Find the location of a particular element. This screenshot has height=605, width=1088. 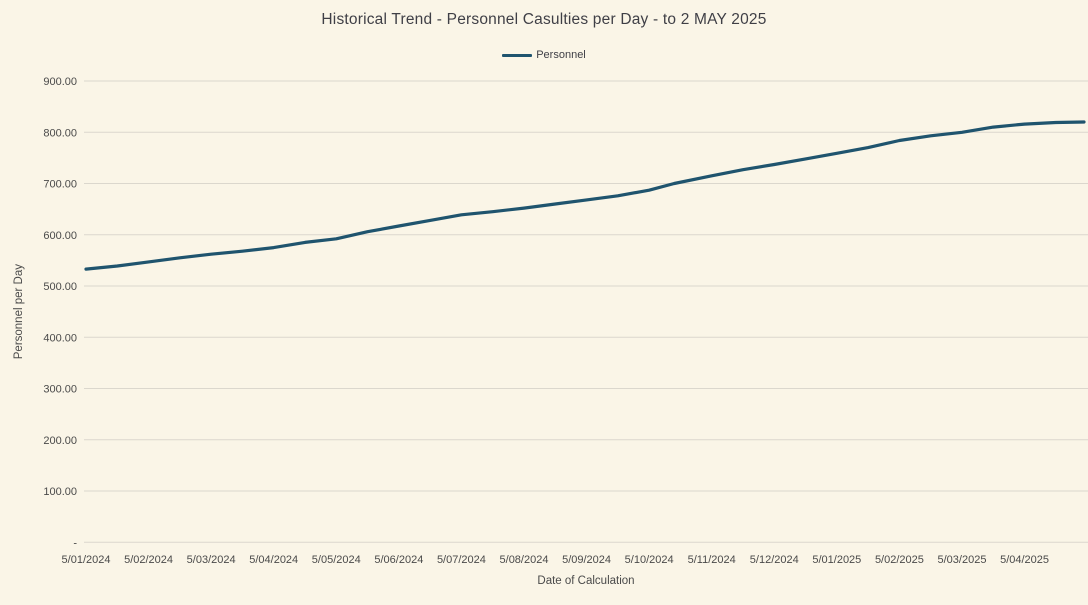

x-tick-label: 5/11/2024 is located at coordinates (712, 560).